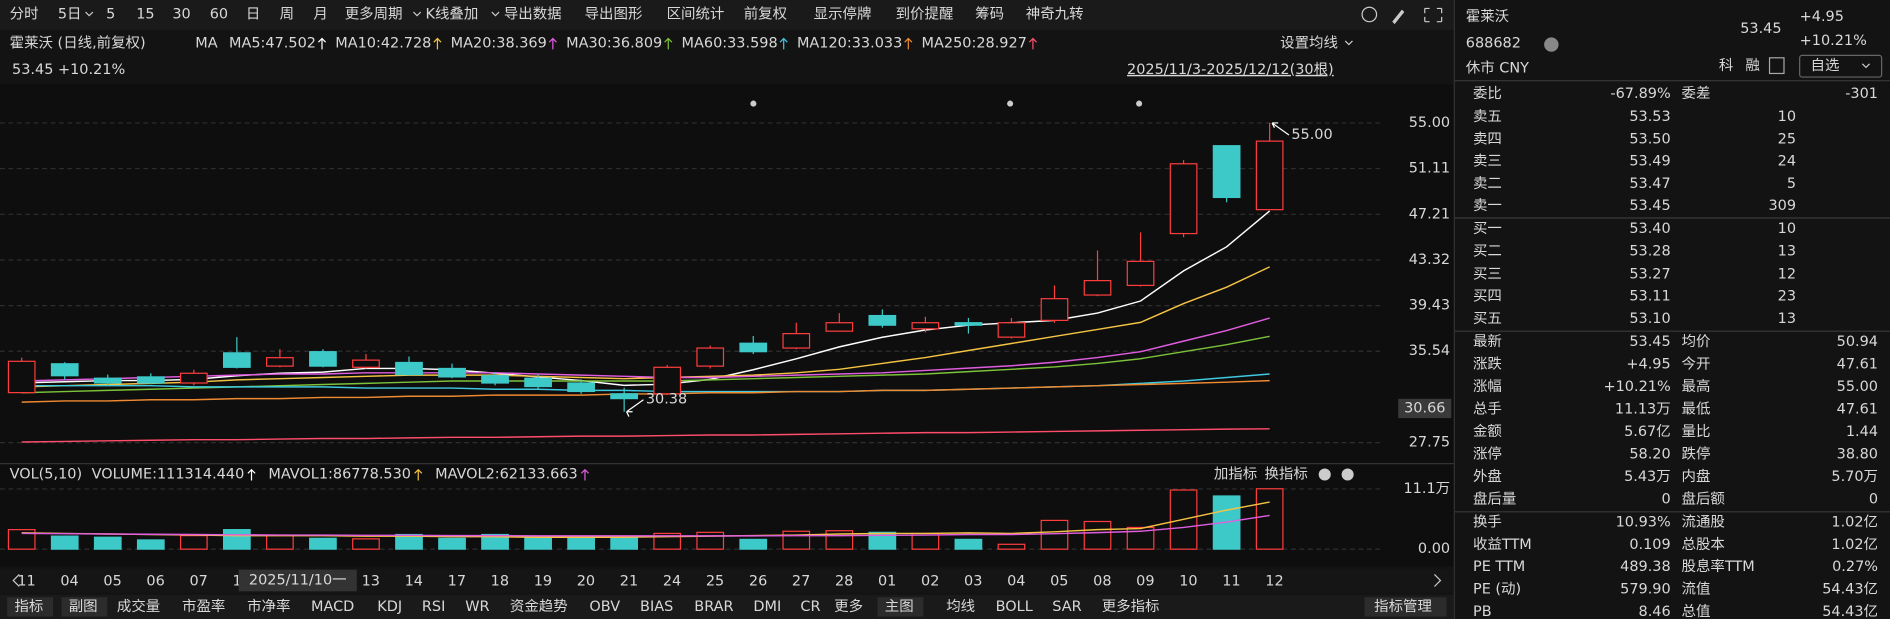 This screenshot has width=1890, height=619. What do you see at coordinates (1487, 364) in the screenshot?
I see `field-label: 涨跌` at bounding box center [1487, 364].